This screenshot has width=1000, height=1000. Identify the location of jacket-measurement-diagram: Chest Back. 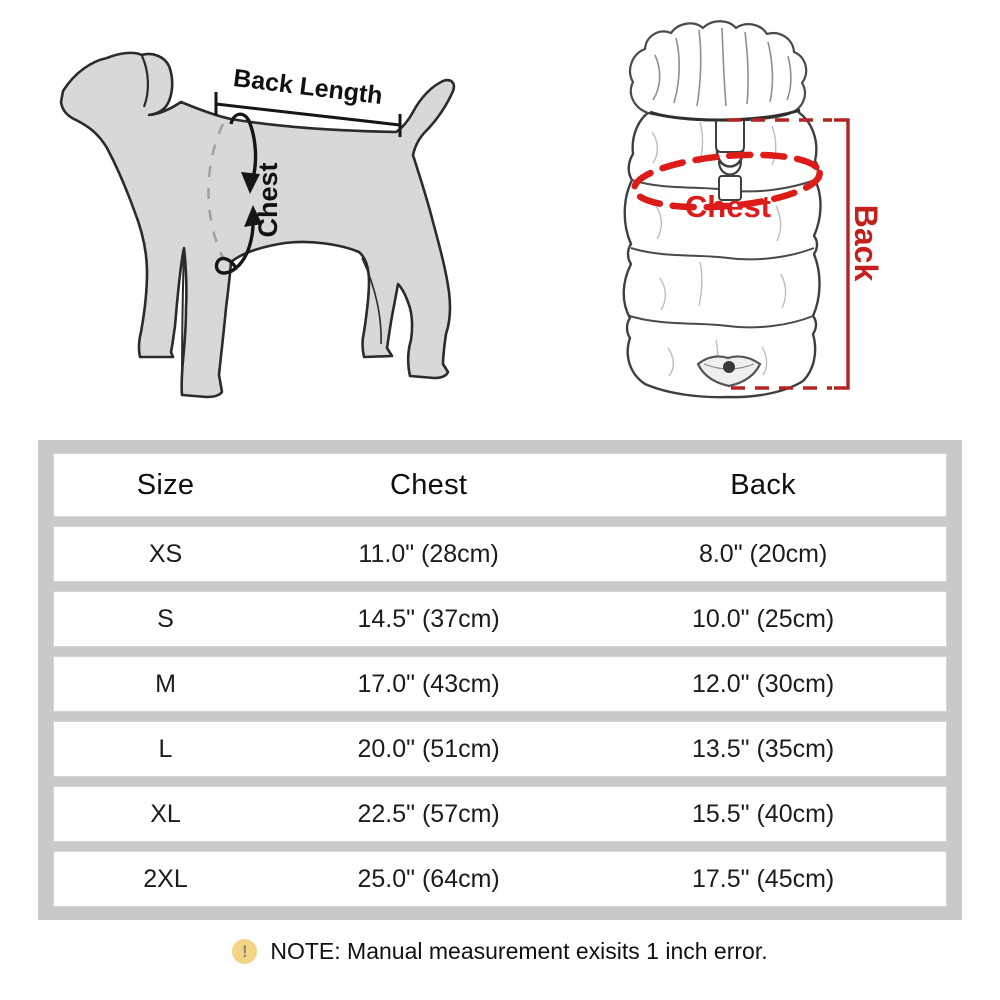
(753, 209).